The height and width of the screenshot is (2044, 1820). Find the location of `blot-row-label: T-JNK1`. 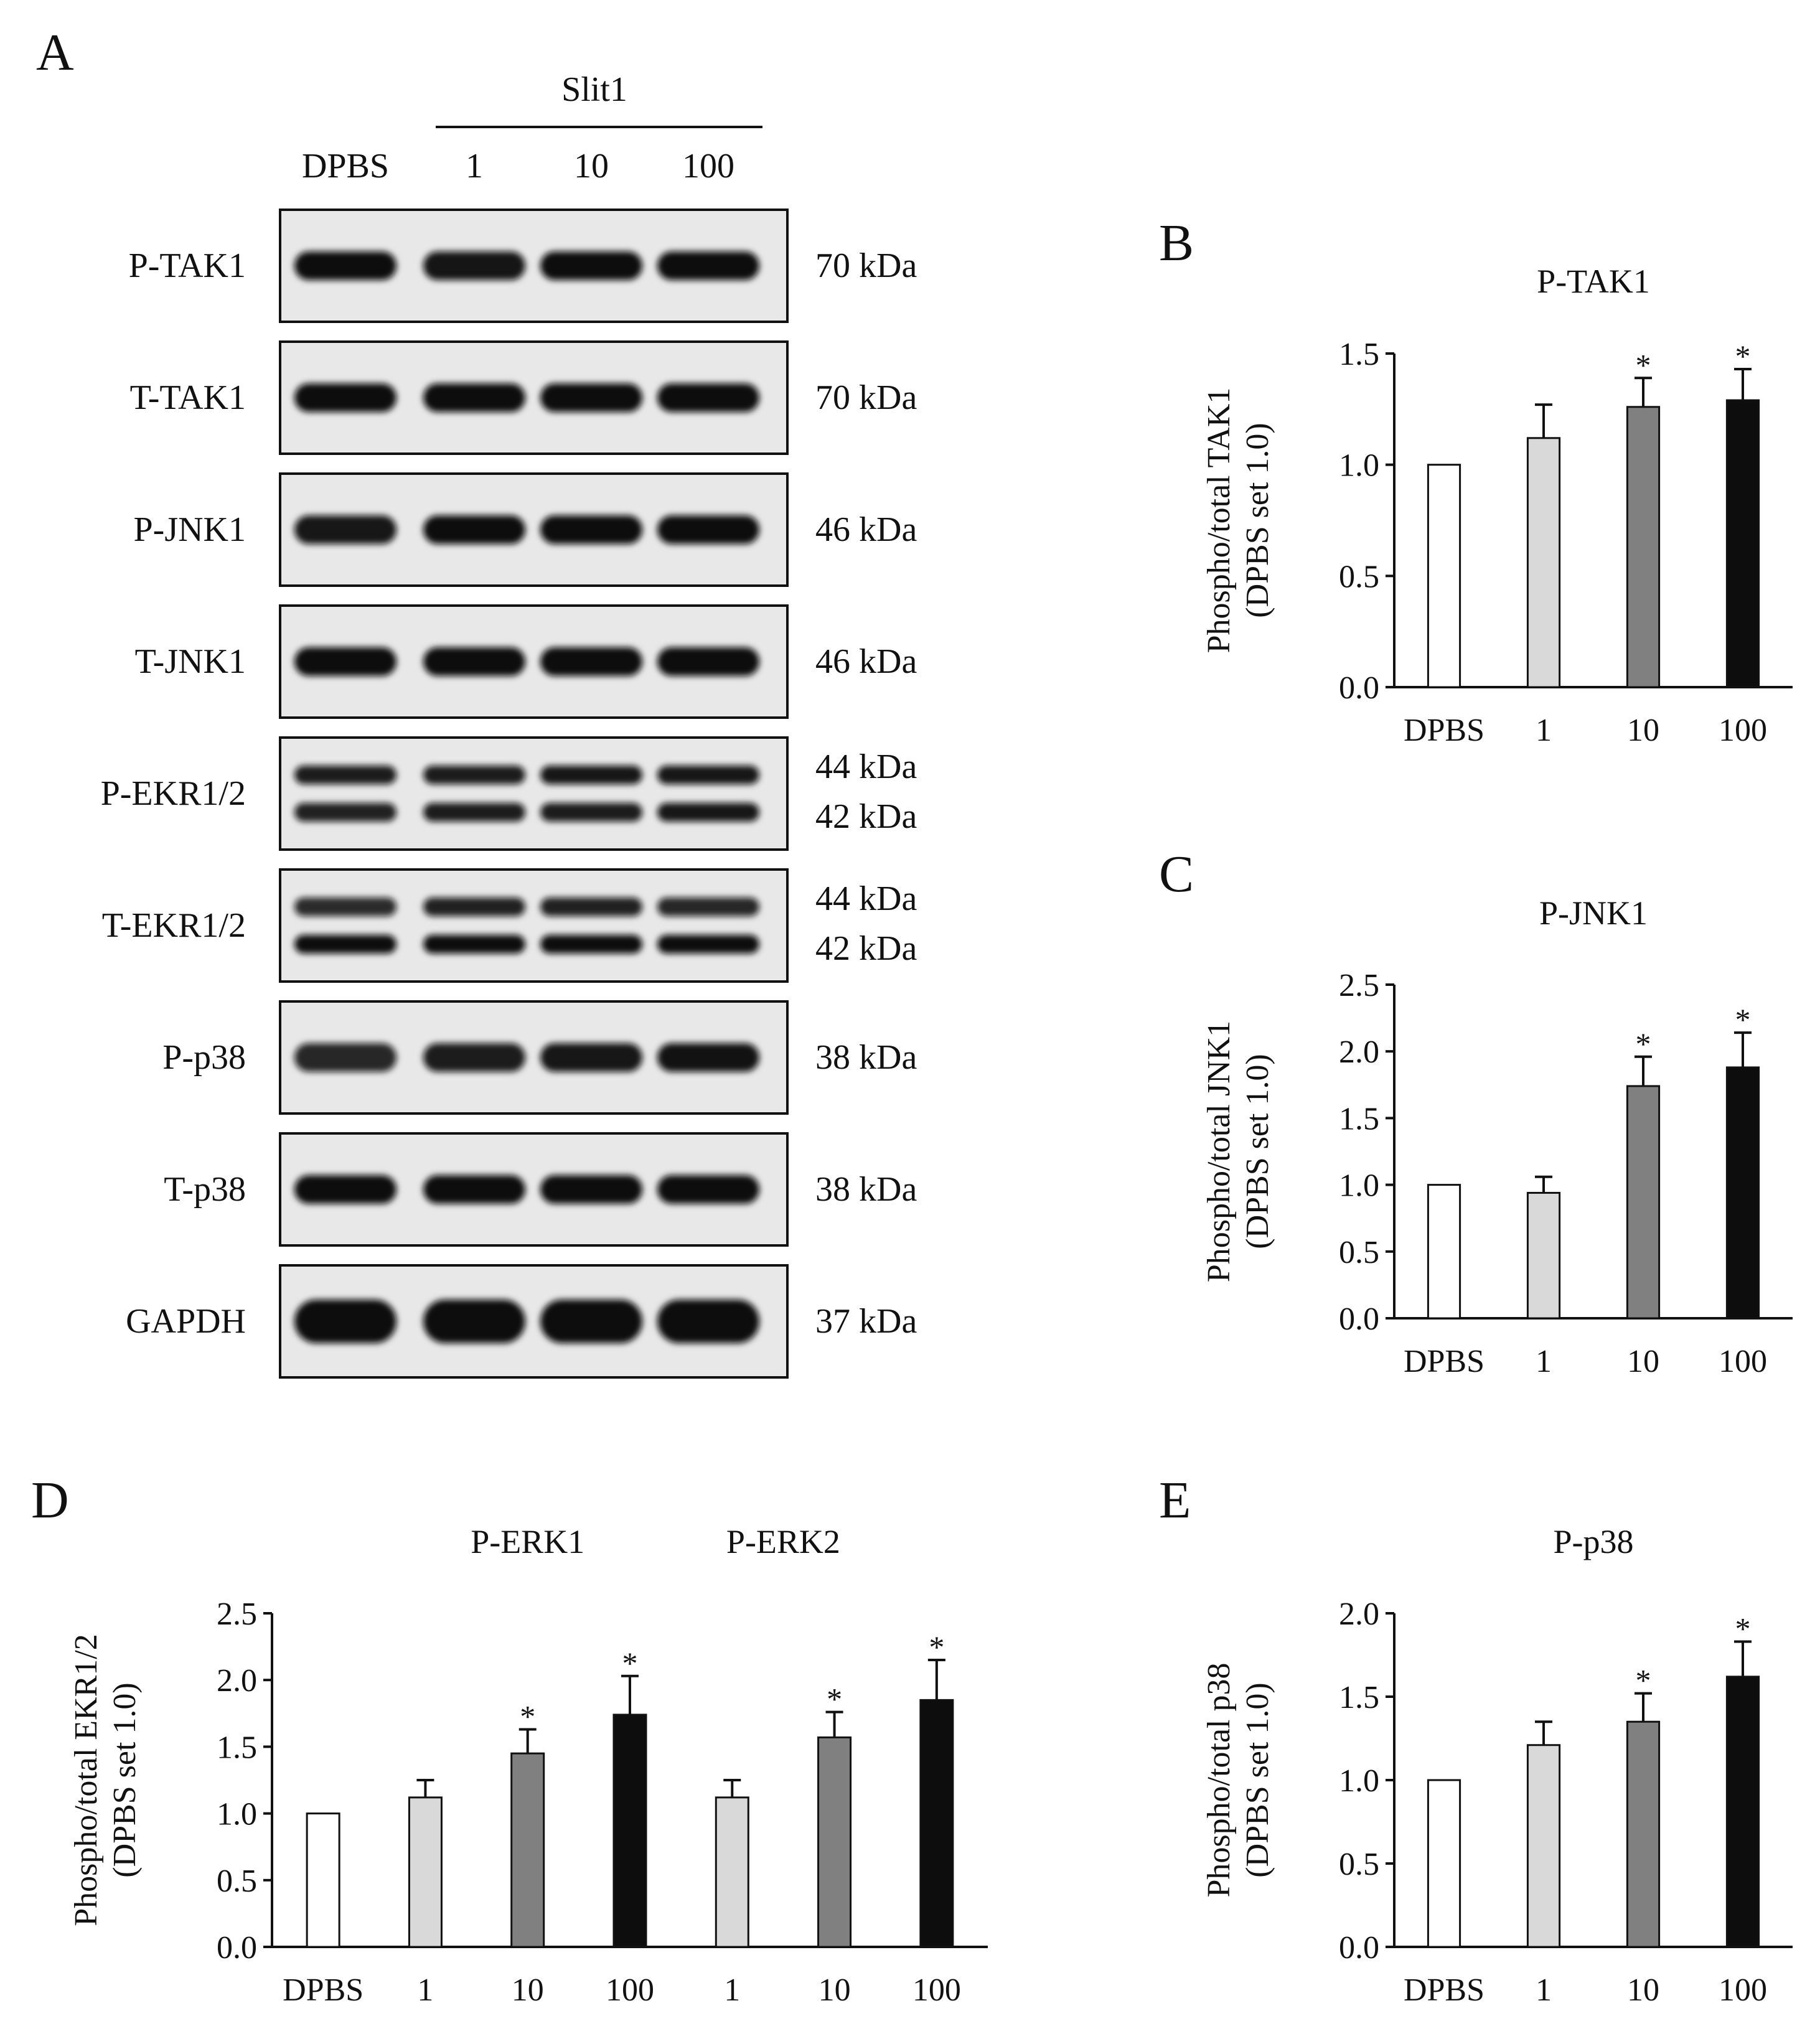

blot-row-label: T-JNK1 is located at coordinates (190, 662).